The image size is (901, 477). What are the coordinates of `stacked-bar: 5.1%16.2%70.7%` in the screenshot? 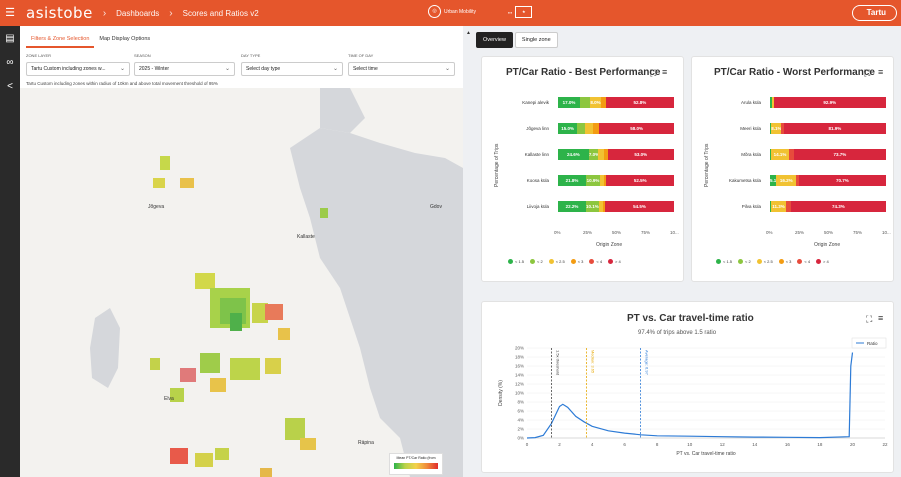 It's located at (828, 180).